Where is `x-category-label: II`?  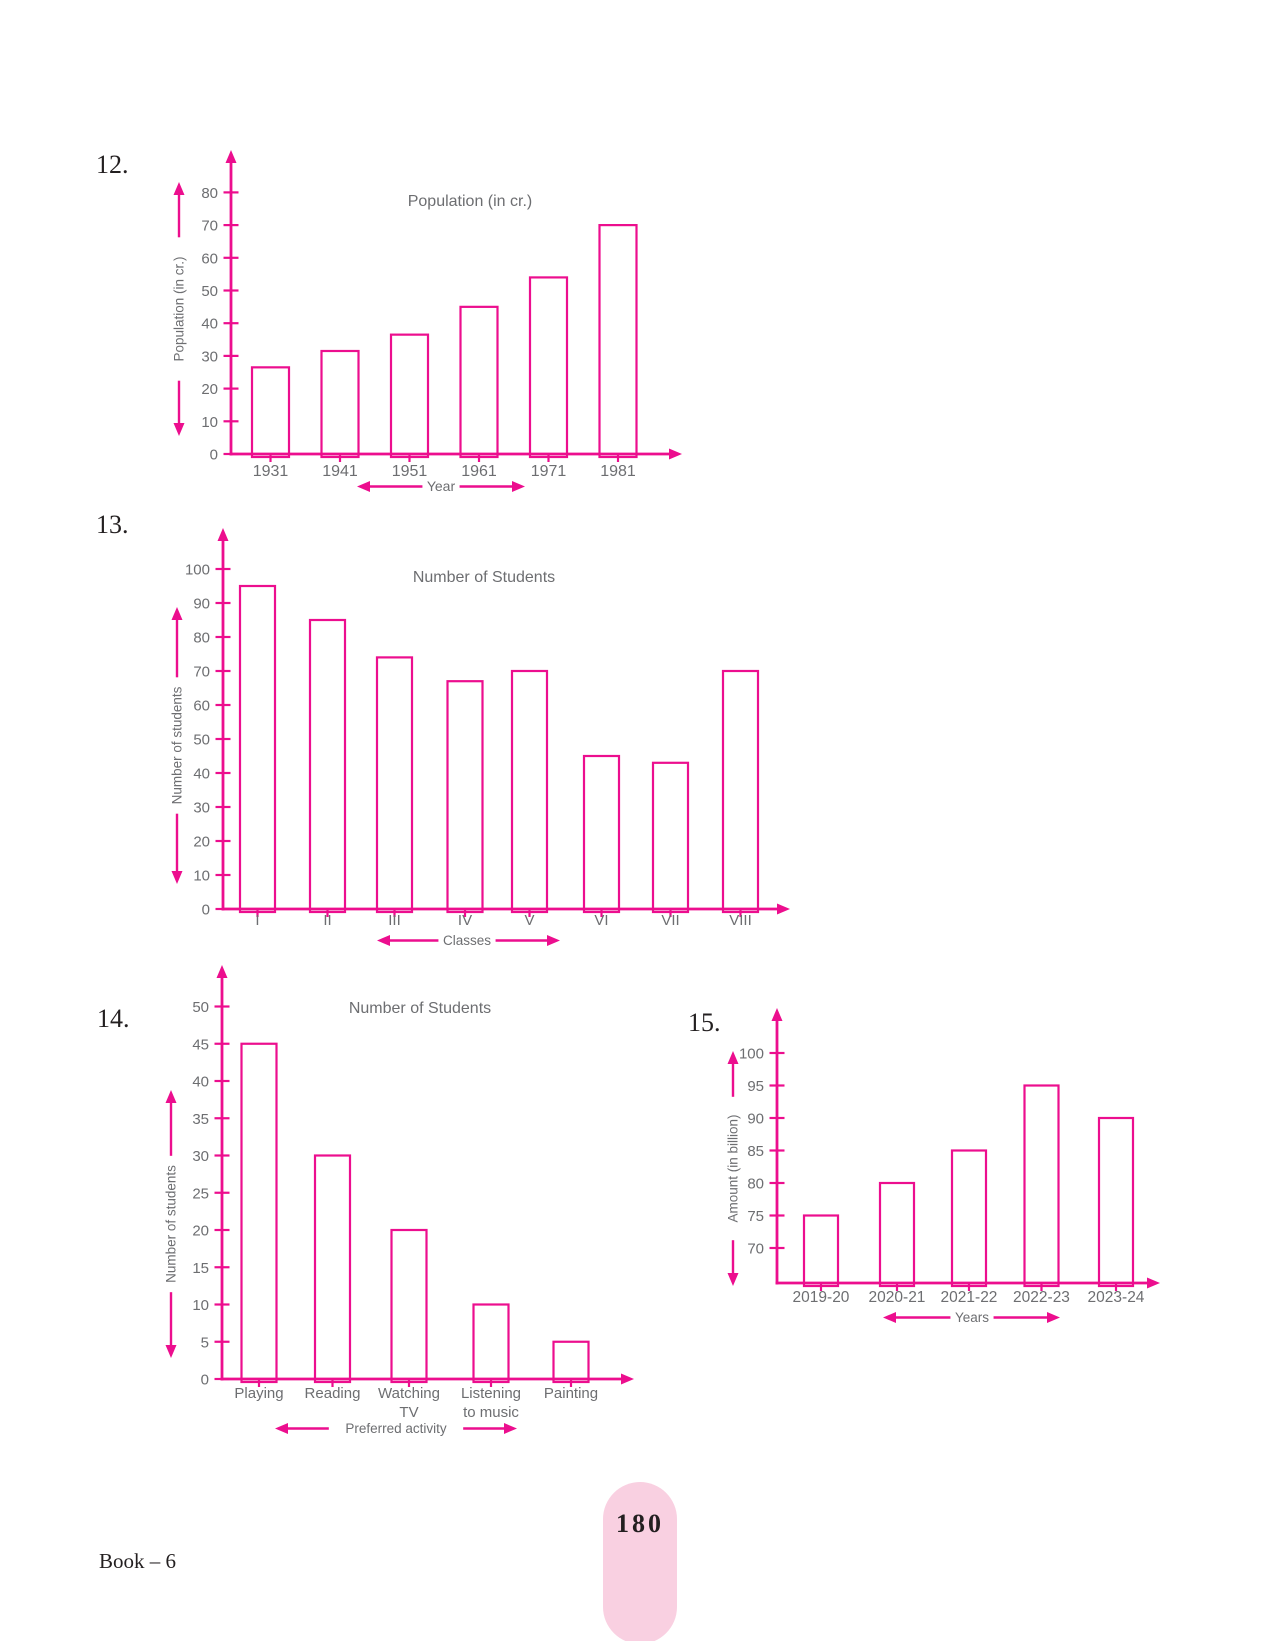
x-category-label: II is located at coordinates (327, 920).